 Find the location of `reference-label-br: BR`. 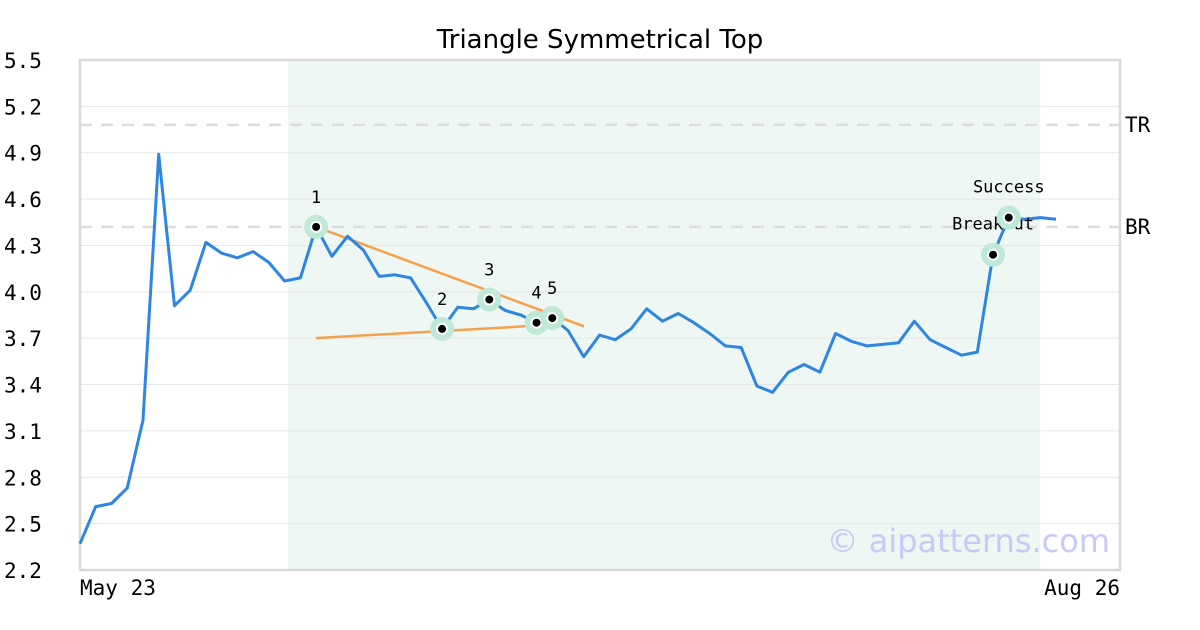

reference-label-br: BR is located at coordinates (1138, 227).